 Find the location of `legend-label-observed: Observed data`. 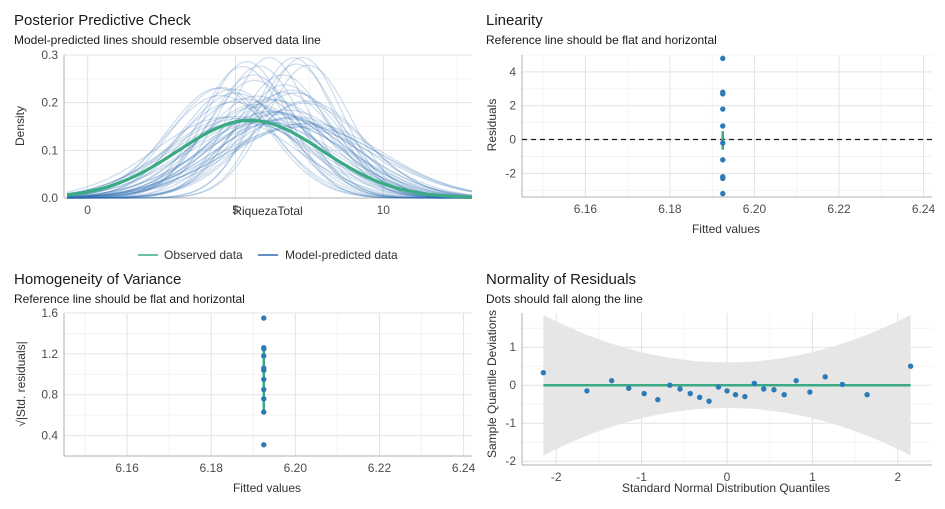

legend-label-observed: Observed data is located at coordinates (203, 255).